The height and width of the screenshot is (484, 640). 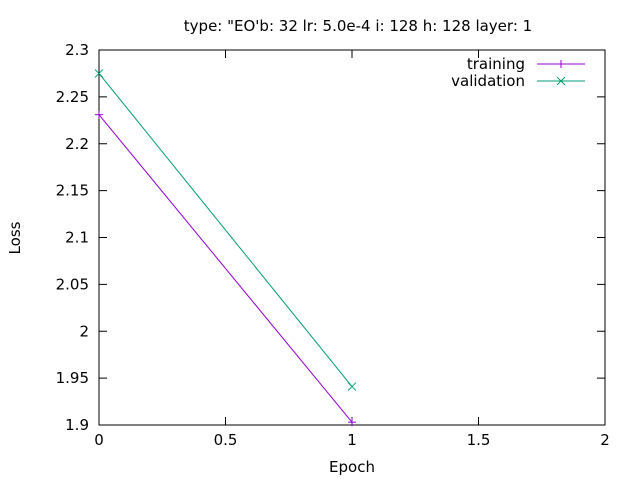 What do you see at coordinates (352, 440) in the screenshot?
I see `x-tick-label: 1` at bounding box center [352, 440].